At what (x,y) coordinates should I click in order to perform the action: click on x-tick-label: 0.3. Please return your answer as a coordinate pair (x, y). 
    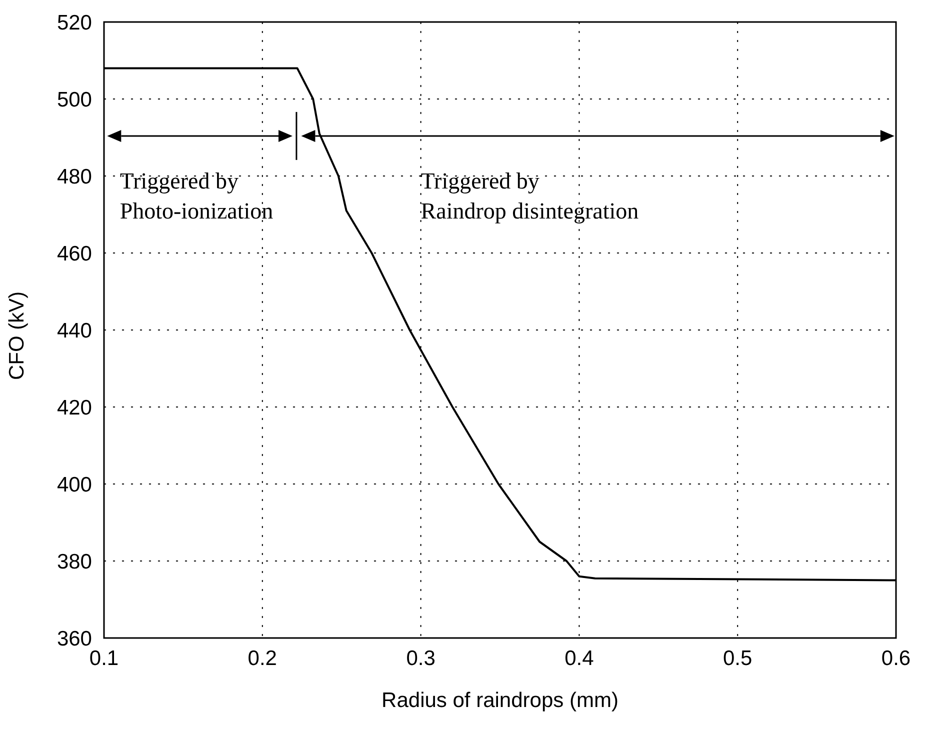
    Looking at the image, I should click on (421, 658).